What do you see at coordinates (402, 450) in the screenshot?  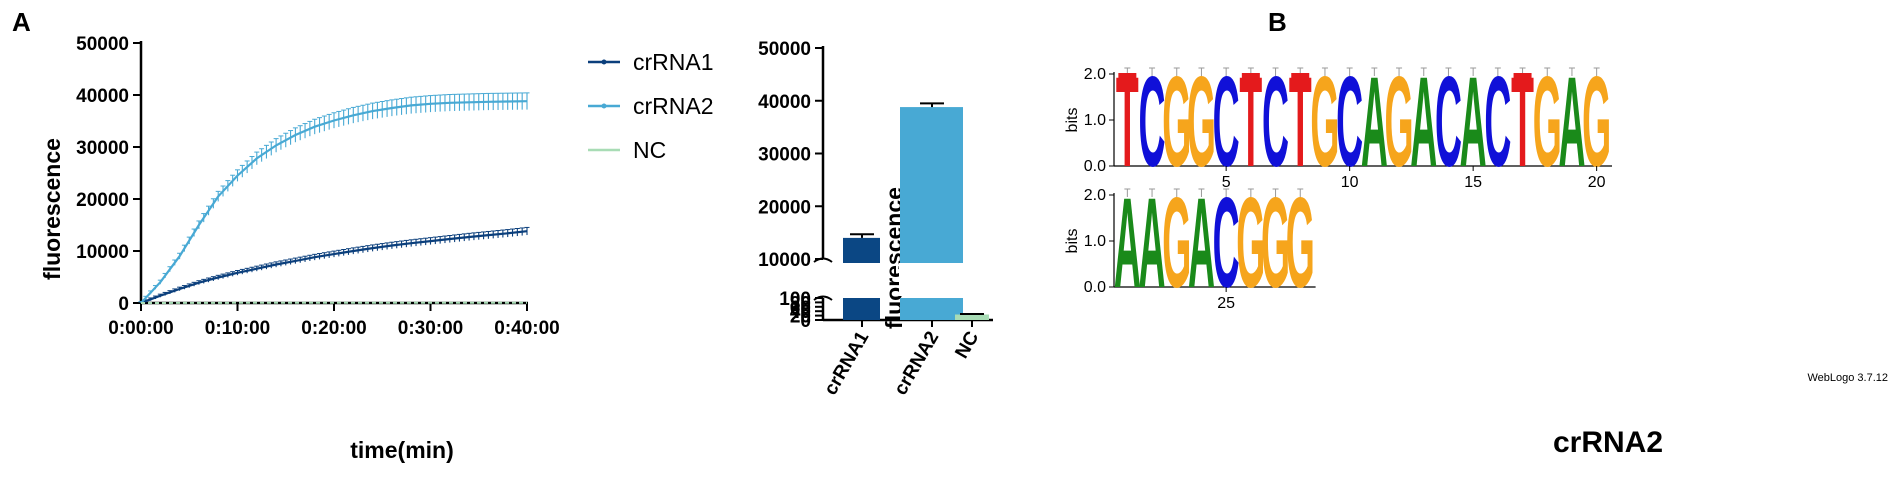 I see `line-chart-xlabel: time(min)` at bounding box center [402, 450].